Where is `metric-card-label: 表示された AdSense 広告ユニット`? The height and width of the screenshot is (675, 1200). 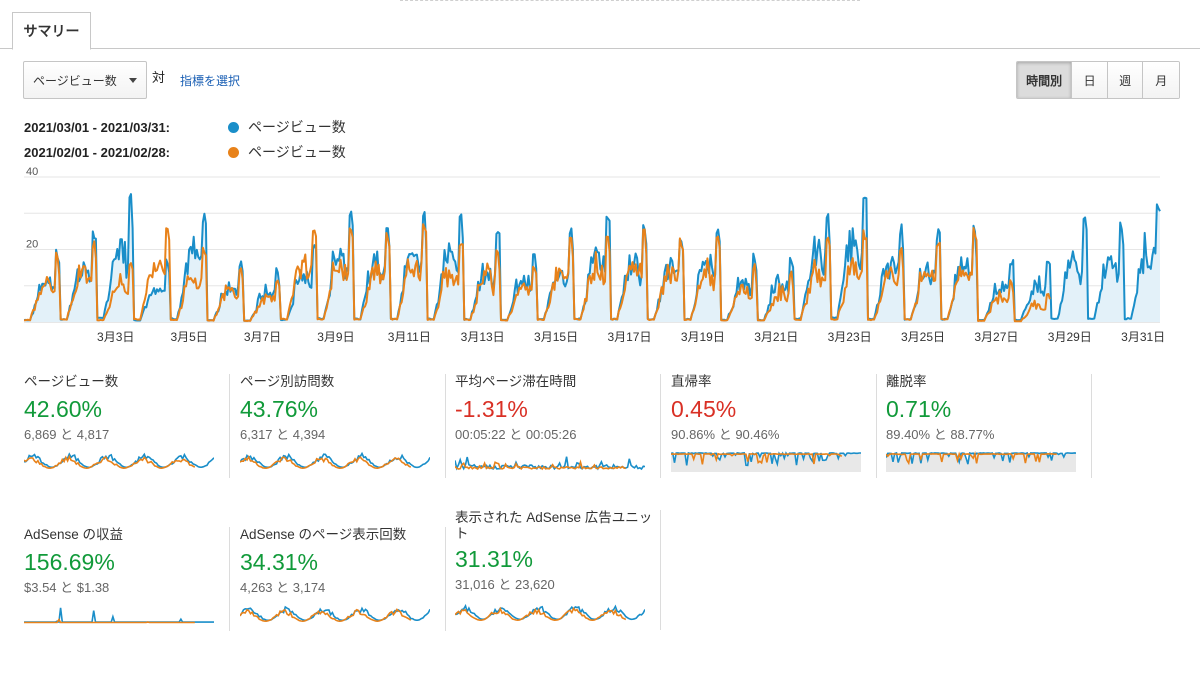 metric-card-label: 表示された AdSense 広告ユニット is located at coordinates (554, 525).